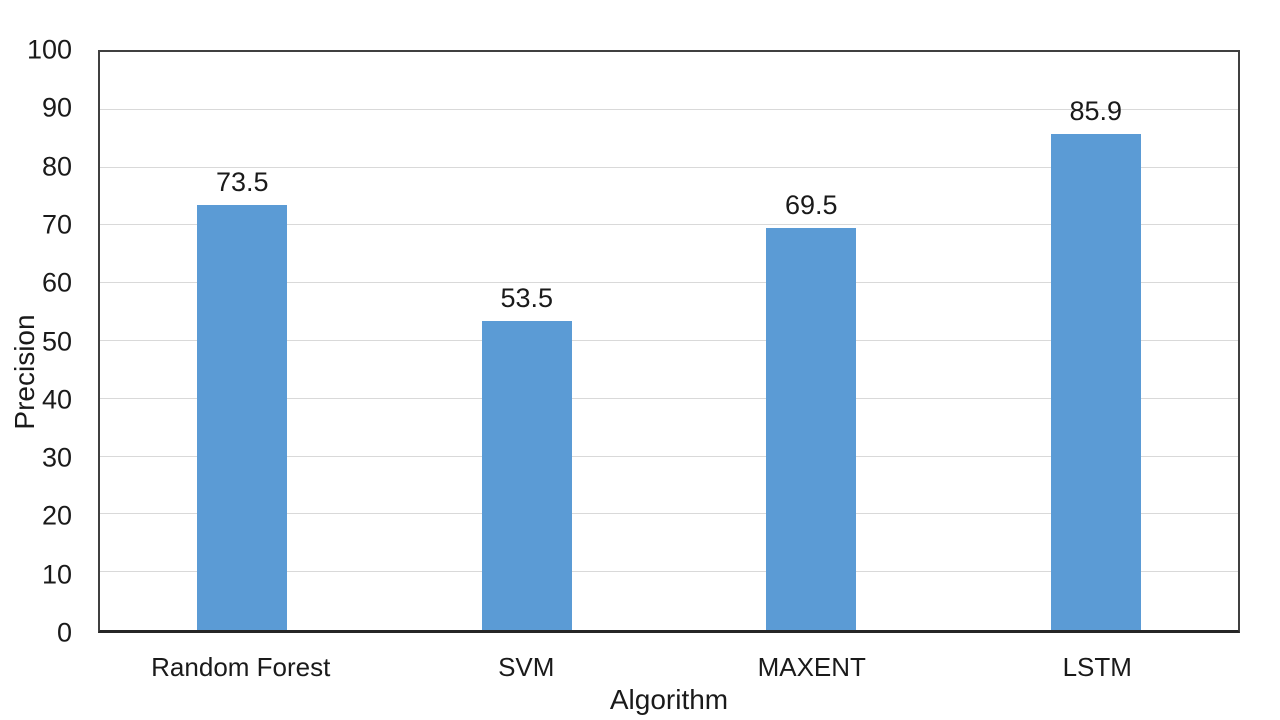 Image resolution: width=1280 pixels, height=720 pixels. What do you see at coordinates (526, 667) in the screenshot?
I see `x-category-label: SVM` at bounding box center [526, 667].